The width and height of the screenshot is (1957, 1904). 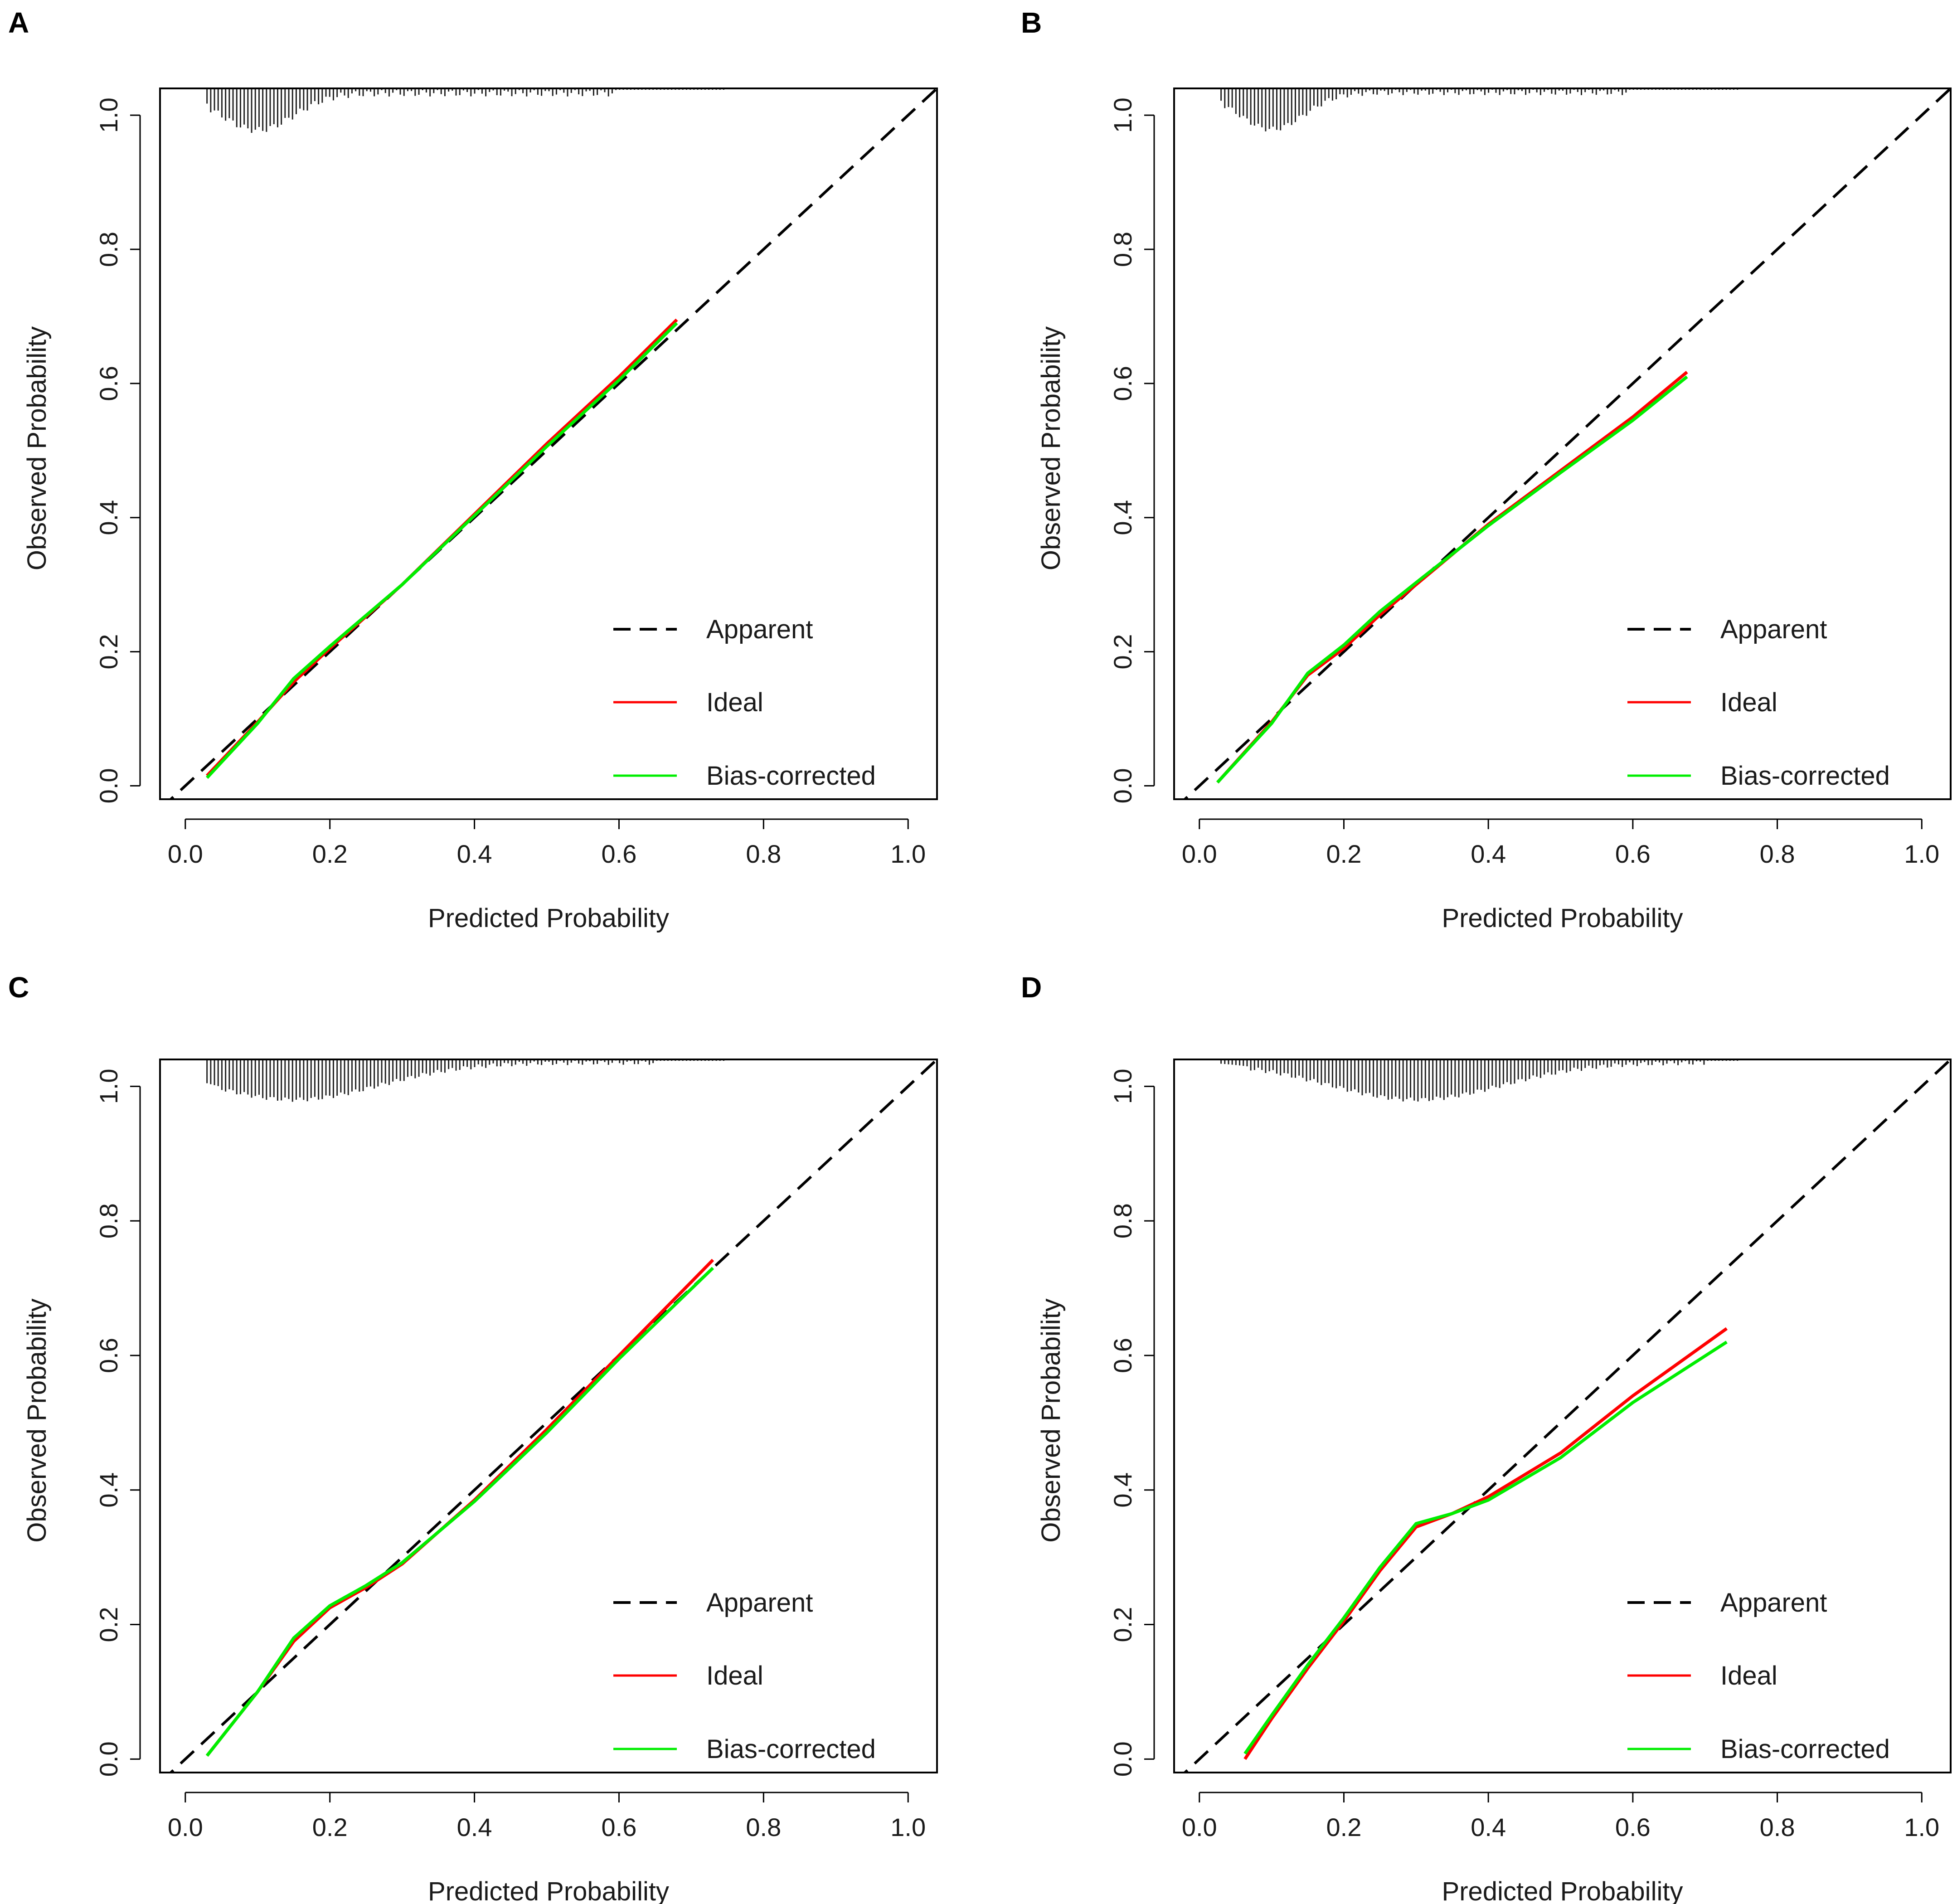 What do you see at coordinates (18, 987) in the screenshot?
I see `panel-letter: C` at bounding box center [18, 987].